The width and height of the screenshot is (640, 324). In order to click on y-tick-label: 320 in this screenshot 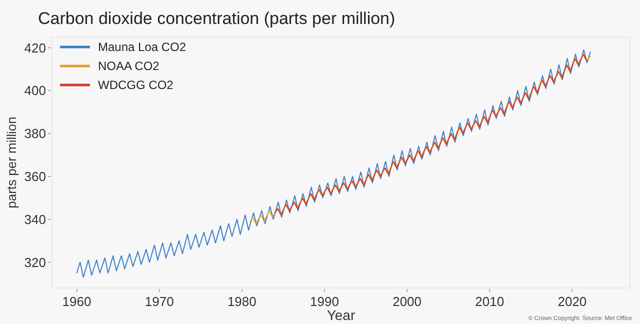, I will do `click(35, 262)`.